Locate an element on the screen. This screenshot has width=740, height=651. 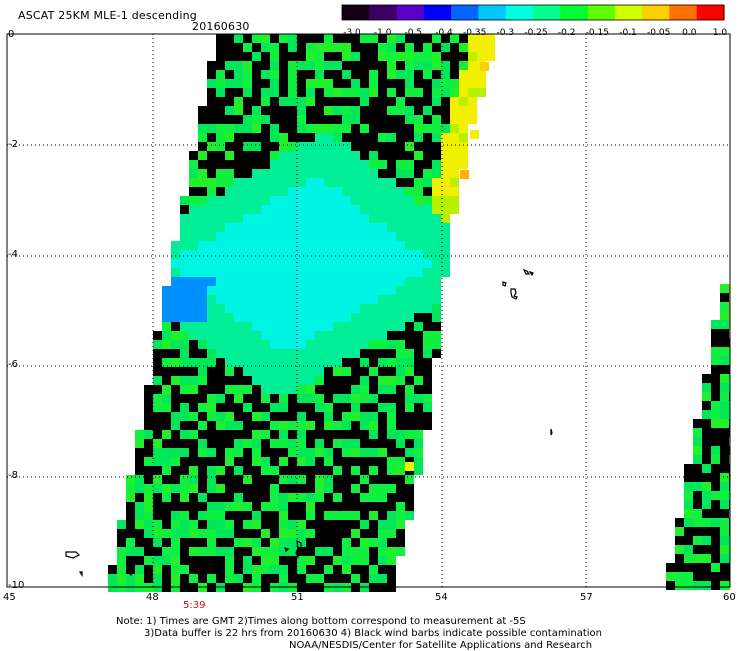
colorbar-label: -0.3 is located at coordinates (505, 33).